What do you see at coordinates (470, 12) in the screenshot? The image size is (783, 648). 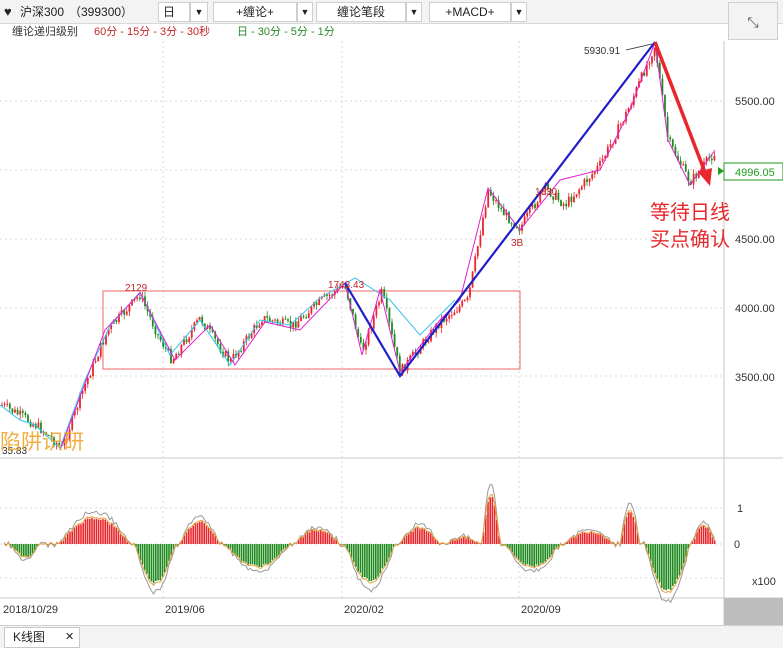 I see `macd-button: +MACD+` at bounding box center [470, 12].